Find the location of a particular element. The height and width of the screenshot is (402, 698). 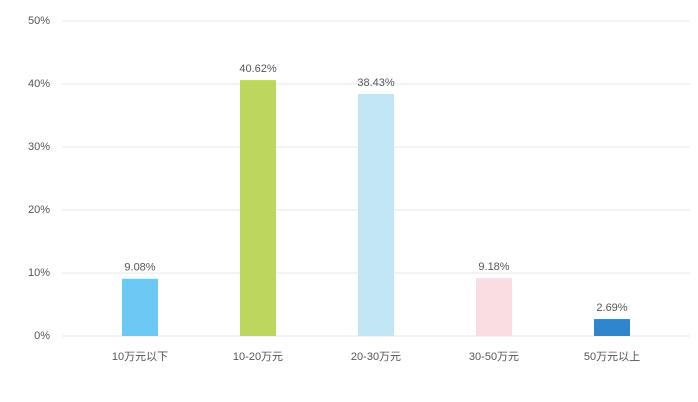

y-tick-label: 40% is located at coordinates (39, 84).